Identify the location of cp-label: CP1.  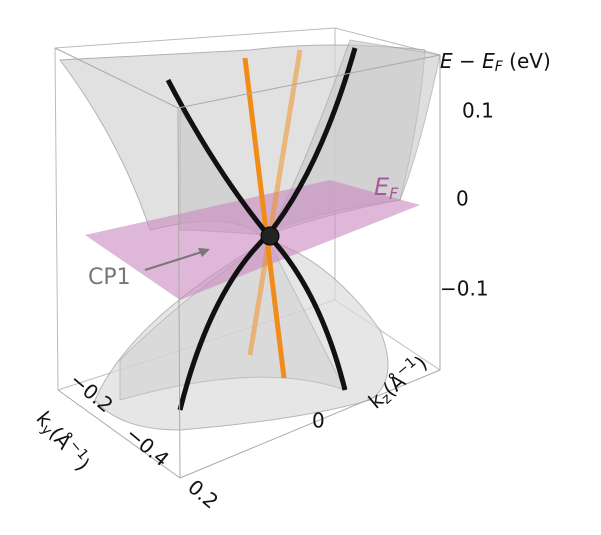
(109, 277).